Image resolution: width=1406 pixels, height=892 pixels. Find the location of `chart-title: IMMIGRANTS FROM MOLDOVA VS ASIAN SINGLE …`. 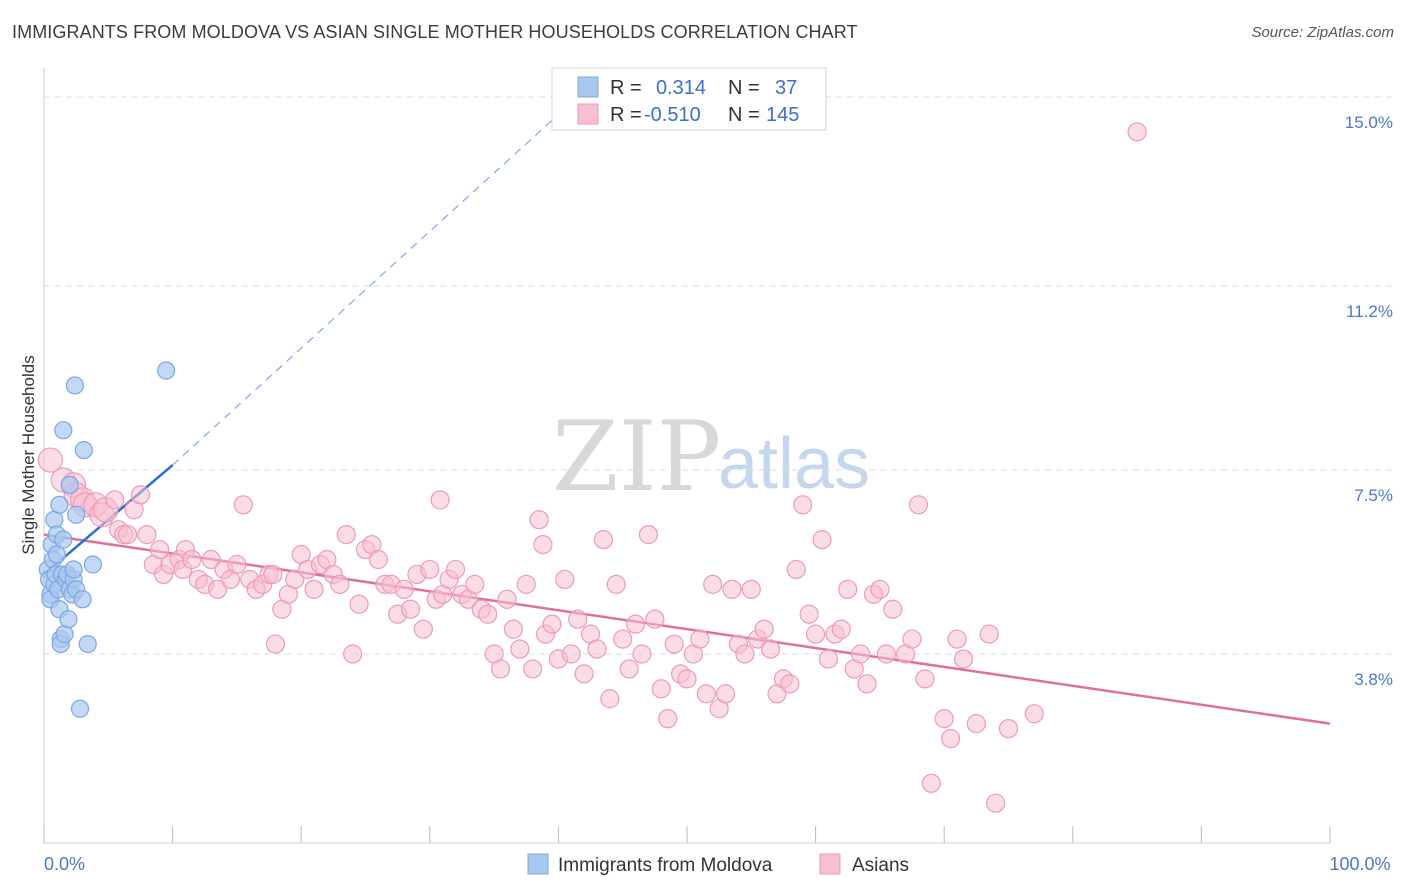

chart-title: IMMIGRANTS FROM MOLDOVA VS ASIAN SINGLE … is located at coordinates (435, 32).